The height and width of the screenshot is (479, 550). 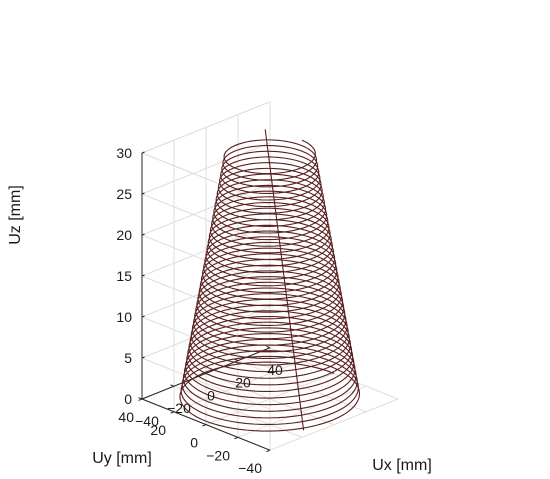 What do you see at coordinates (211, 395) in the screenshot?
I see `x-tick-label: 0` at bounding box center [211, 395].